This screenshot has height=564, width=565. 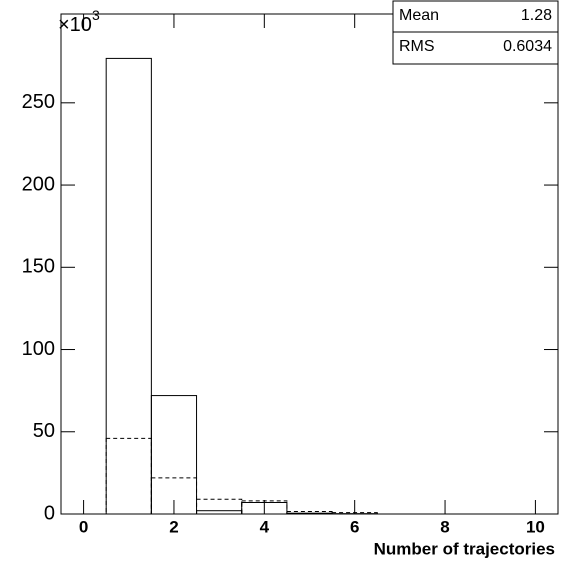 I want to click on y-multiplier: ×10³, so click(x=79, y=22).